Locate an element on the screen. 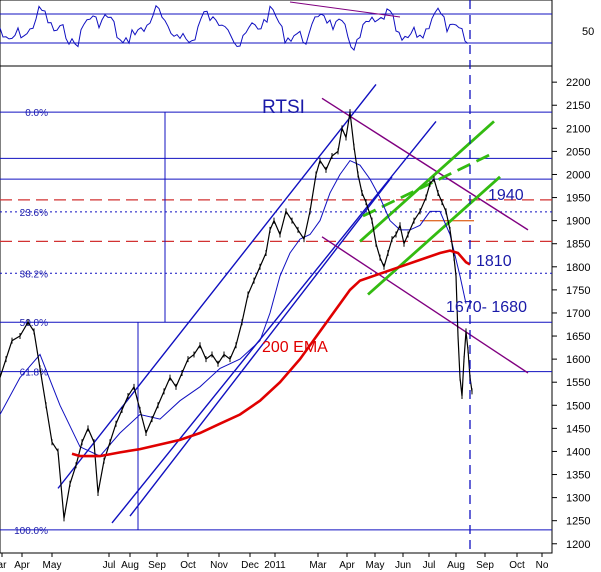  y-tick-label: 1200 is located at coordinates (578, 545).